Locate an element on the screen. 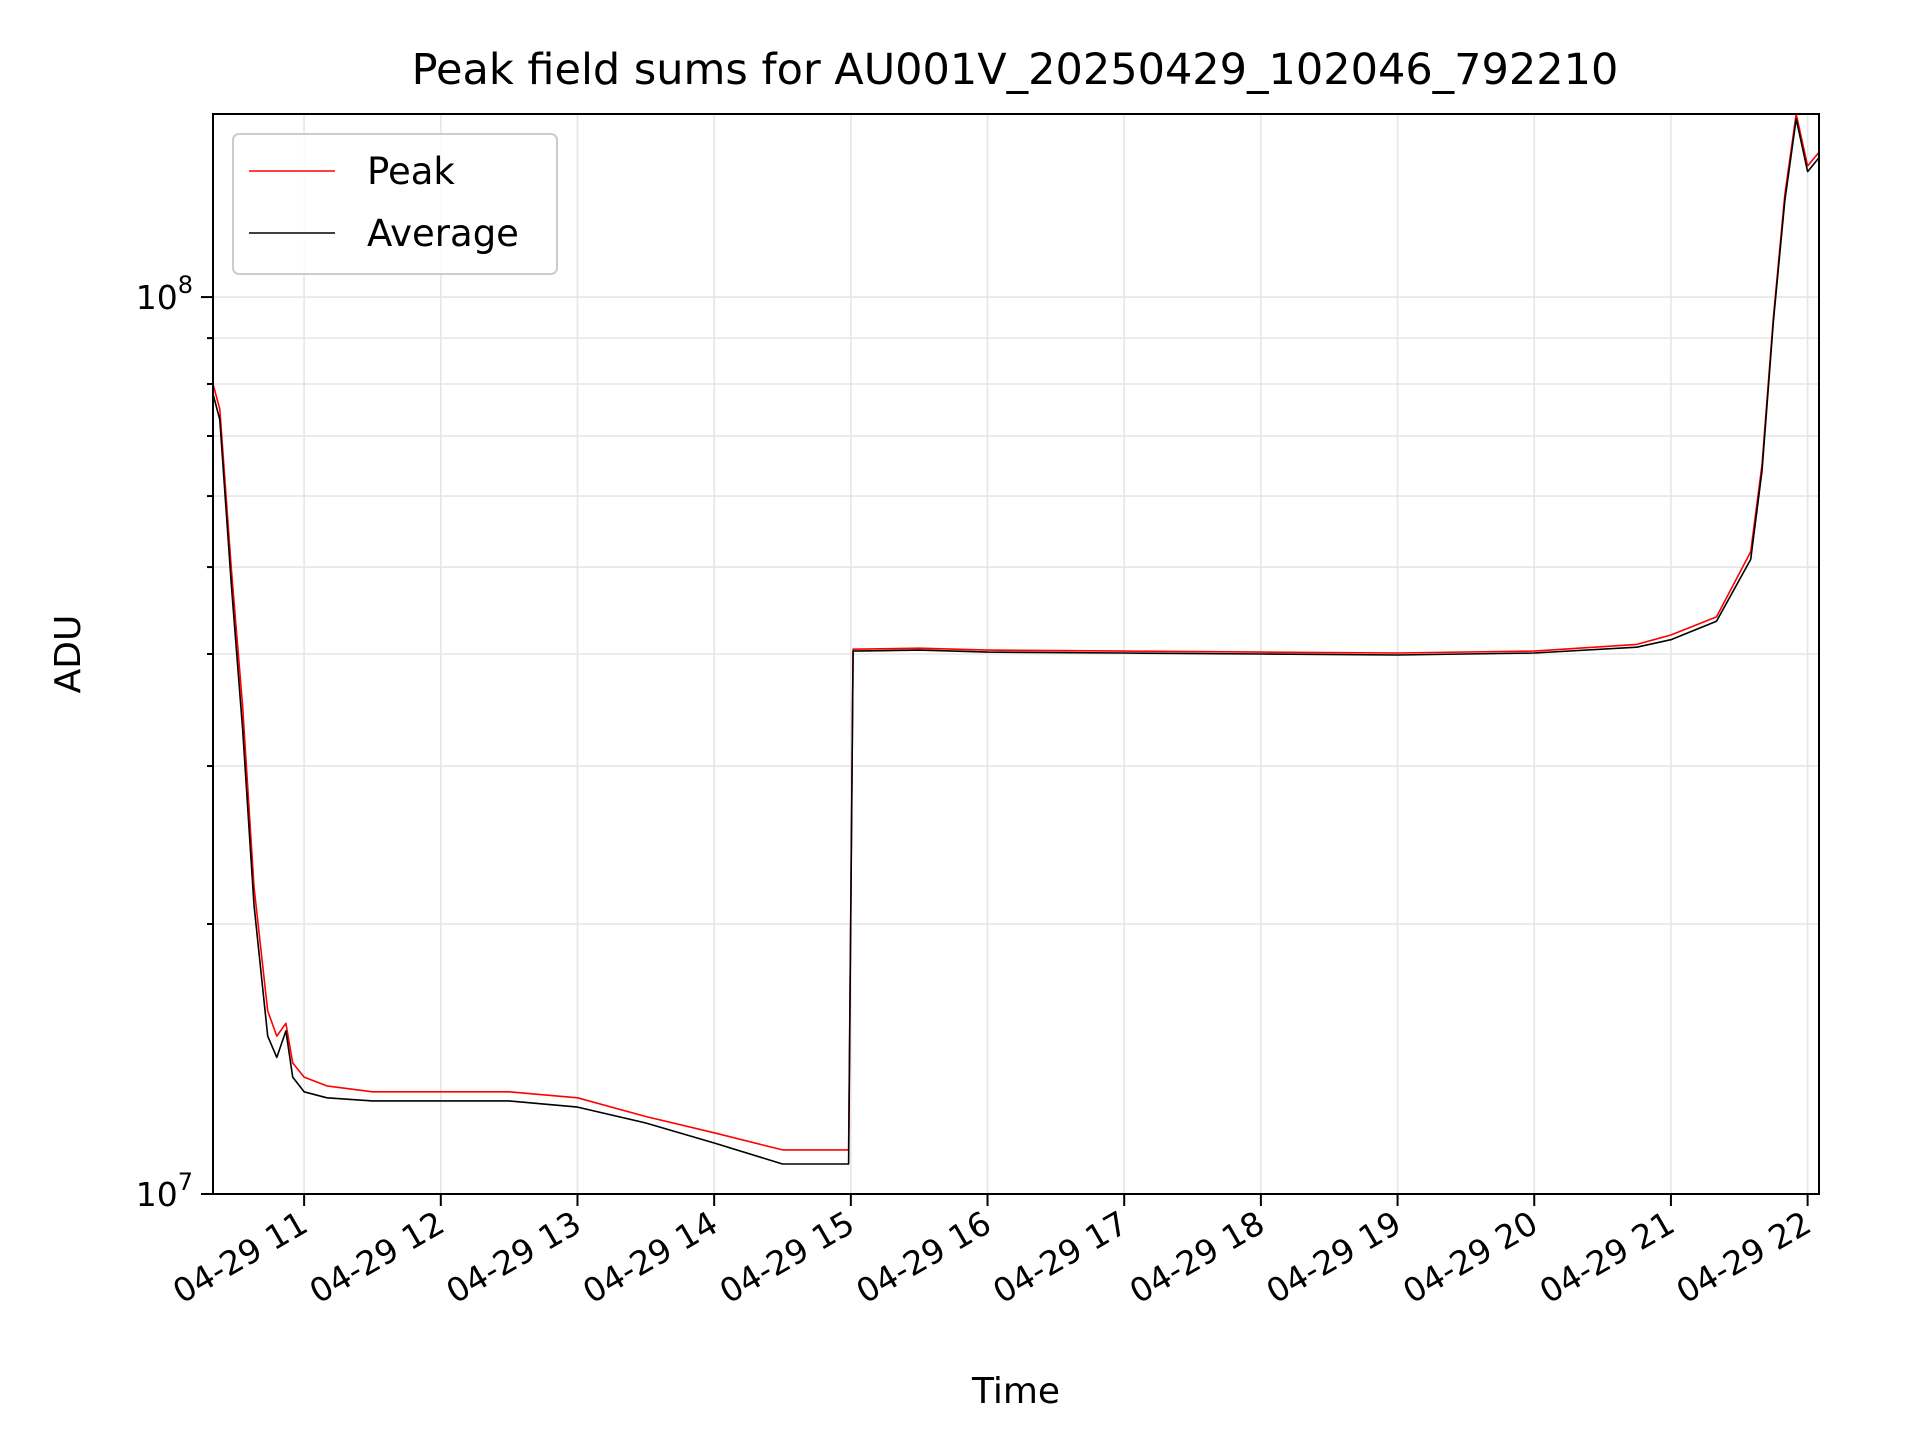 This screenshot has width=1920, height=1440. y-tick-label: 10⁷ is located at coordinates (164, 1191).